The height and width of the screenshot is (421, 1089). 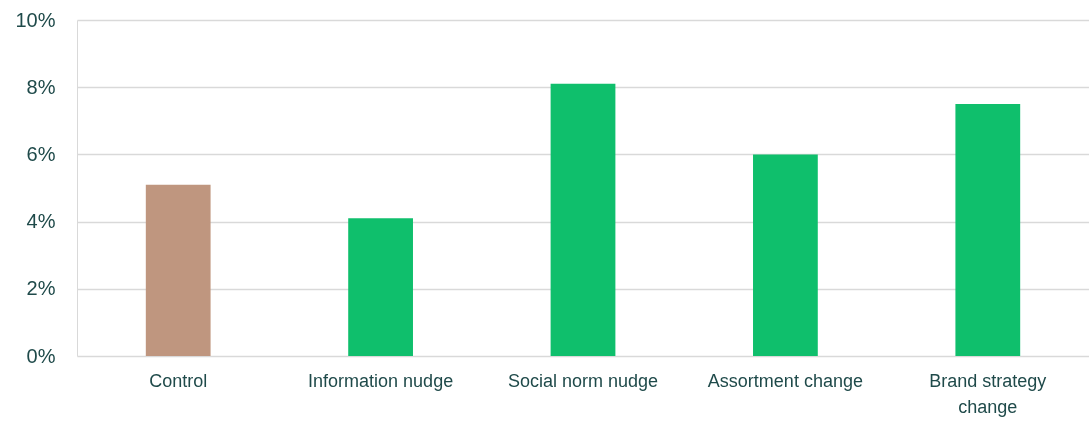 I want to click on y-tick-label: 0%, so click(x=41, y=355).